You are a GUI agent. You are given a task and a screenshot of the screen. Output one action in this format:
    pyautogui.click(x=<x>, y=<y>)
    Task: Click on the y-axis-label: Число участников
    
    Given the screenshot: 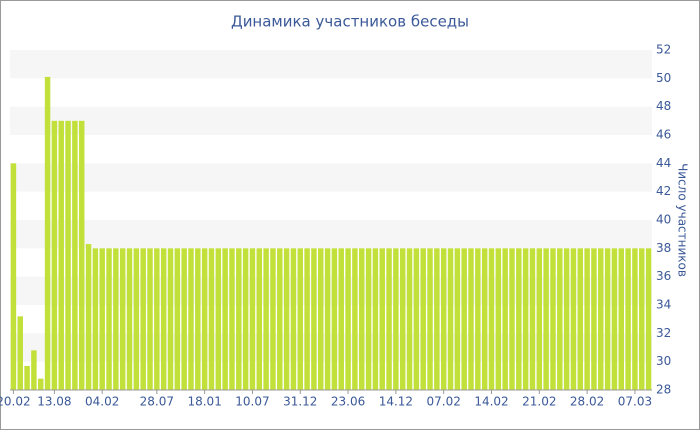 What is the action you would take?
    pyautogui.click(x=683, y=220)
    